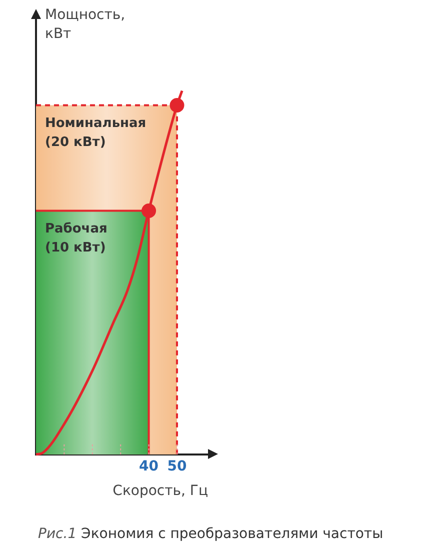  I want to click on band-label: Рабочая (10 кВт), so click(76, 239).